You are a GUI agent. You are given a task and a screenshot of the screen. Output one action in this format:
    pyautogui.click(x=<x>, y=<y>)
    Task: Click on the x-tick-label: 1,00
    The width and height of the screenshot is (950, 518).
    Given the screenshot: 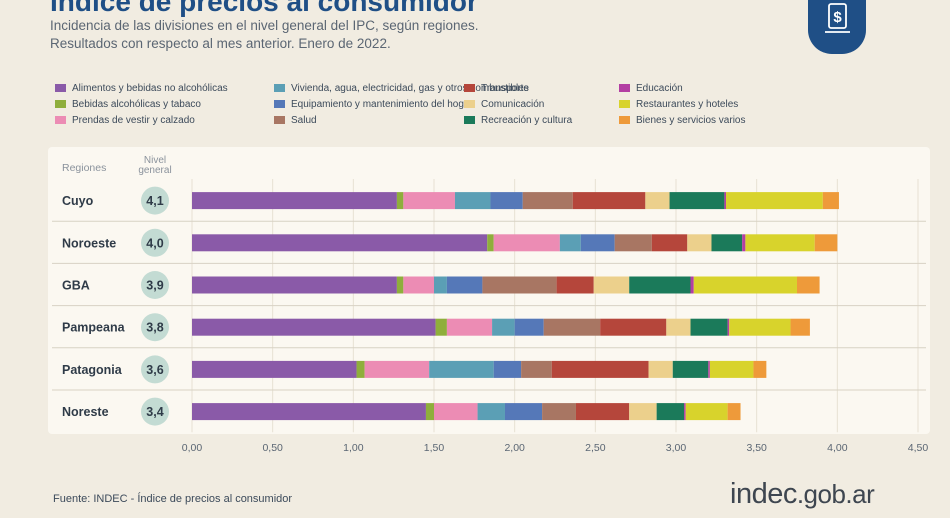 What is the action you would take?
    pyautogui.click(x=353, y=448)
    